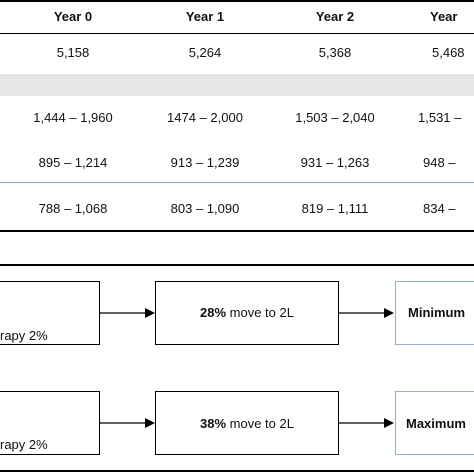 The width and height of the screenshot is (474, 474). Describe the element at coordinates (335, 162) in the screenshot. I see `cell-r2-c2: 931 – 1,263` at that location.